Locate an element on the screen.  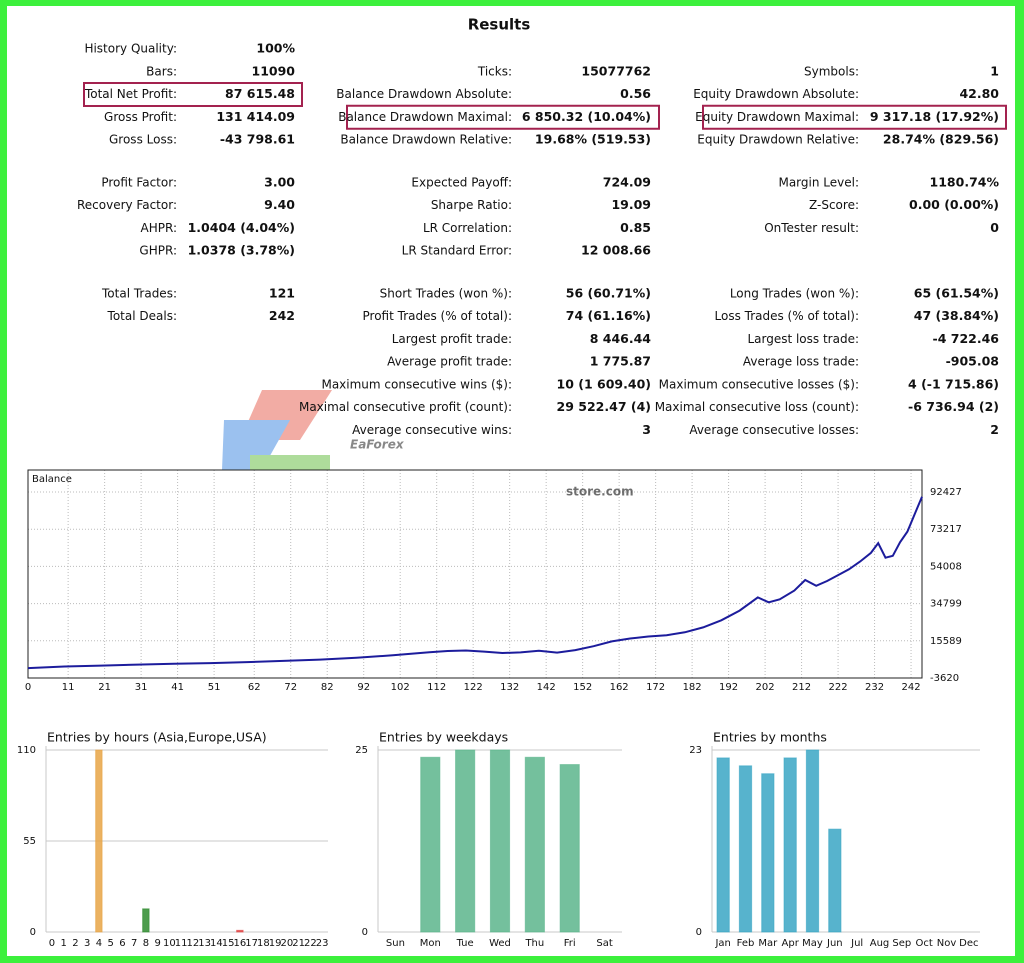
stat-value: 1 is located at coordinates (994, 70).